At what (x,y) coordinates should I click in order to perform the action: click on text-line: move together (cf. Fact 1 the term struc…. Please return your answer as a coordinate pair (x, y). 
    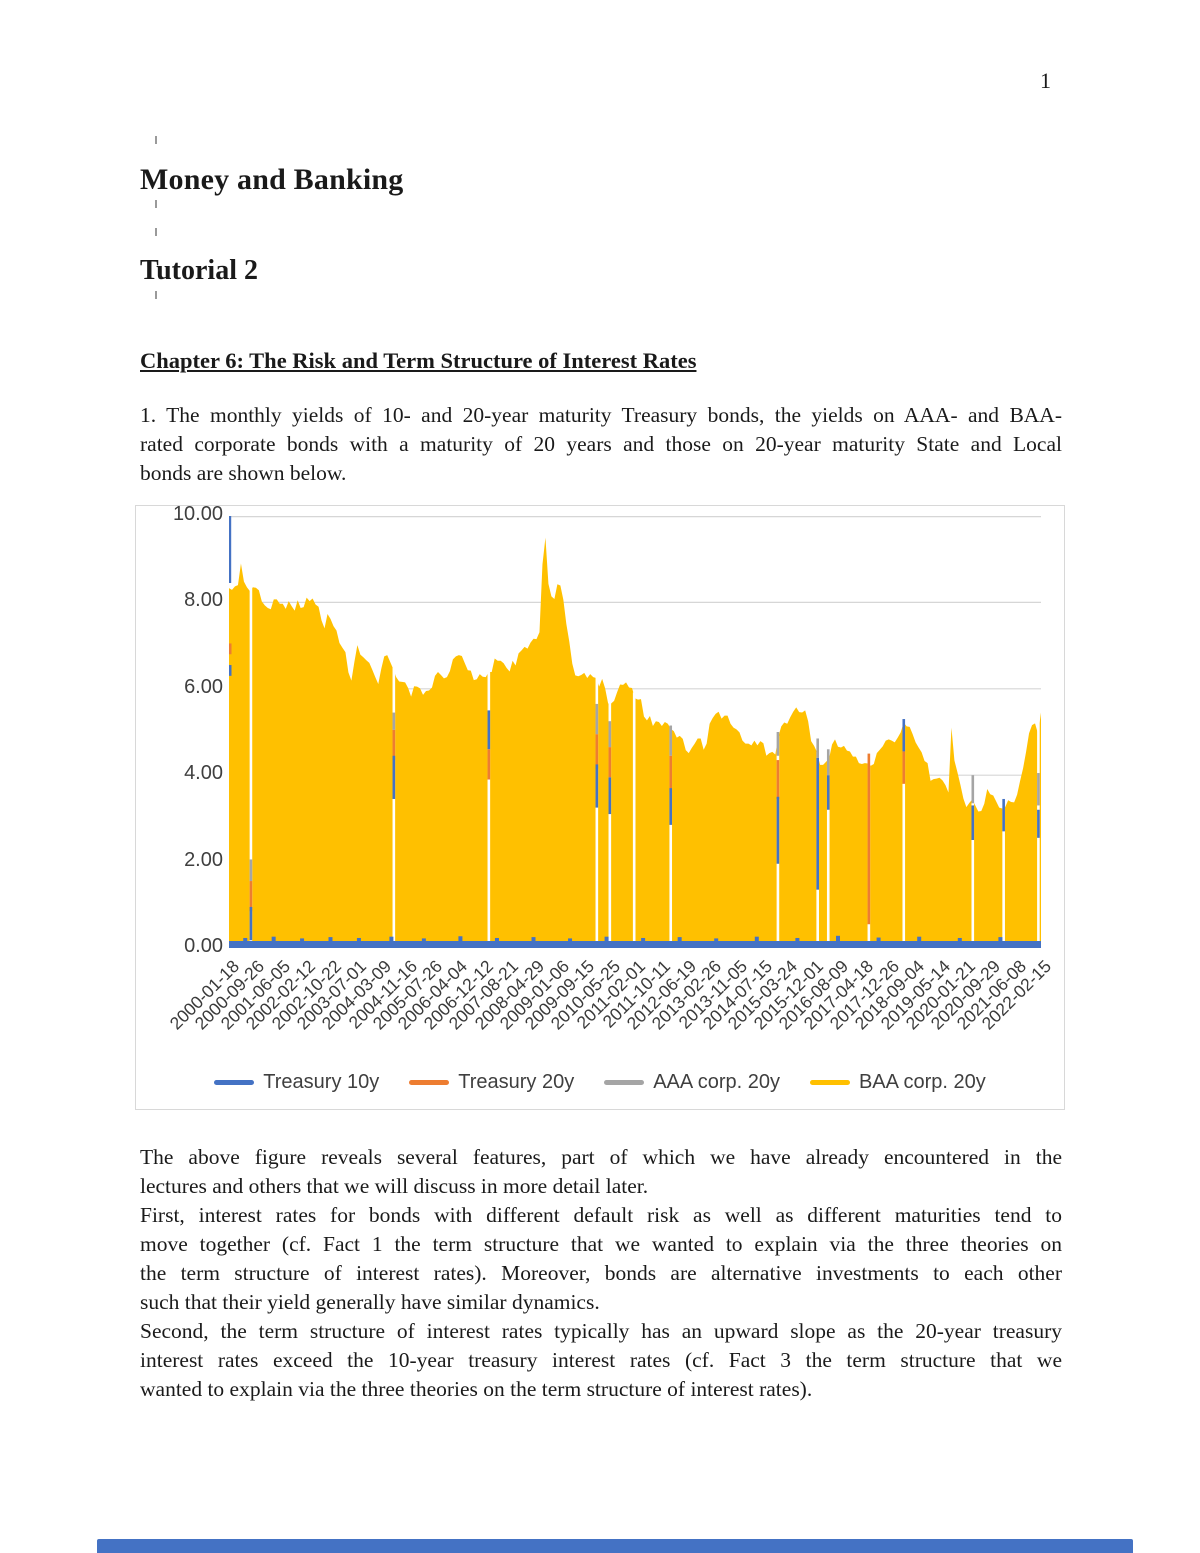
    Looking at the image, I should click on (601, 1244).